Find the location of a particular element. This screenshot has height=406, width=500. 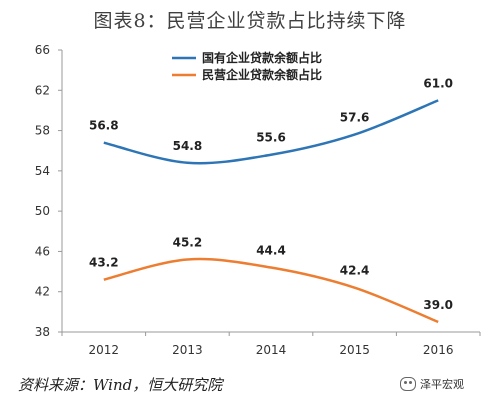

data-label: 45.2 is located at coordinates (188, 242).